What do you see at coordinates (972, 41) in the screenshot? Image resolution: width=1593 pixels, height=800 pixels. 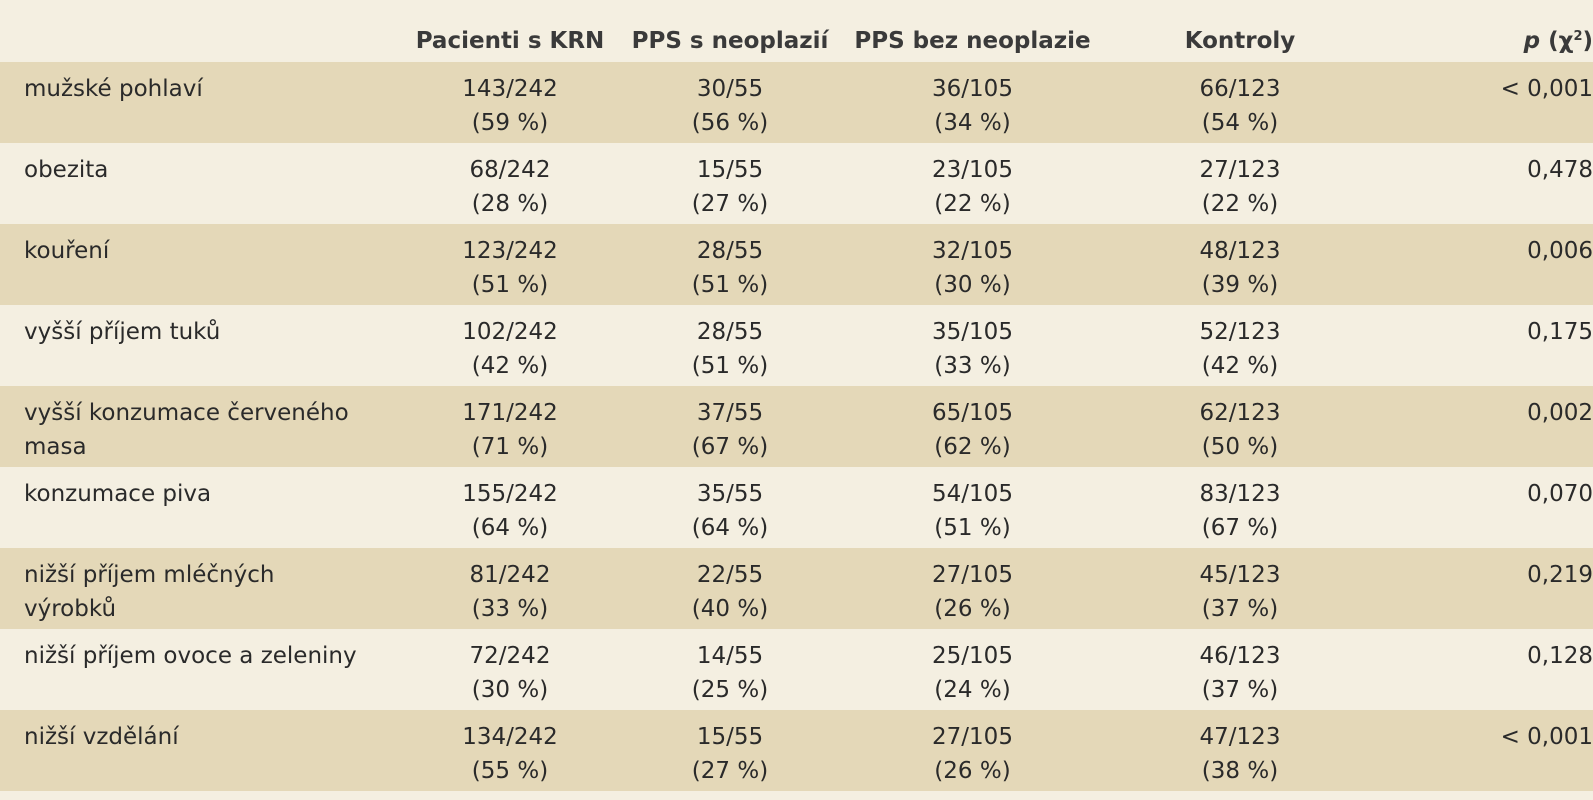 I see `header-pps-bez-neoplazie: PPS bez neoplazie` at bounding box center [972, 41].